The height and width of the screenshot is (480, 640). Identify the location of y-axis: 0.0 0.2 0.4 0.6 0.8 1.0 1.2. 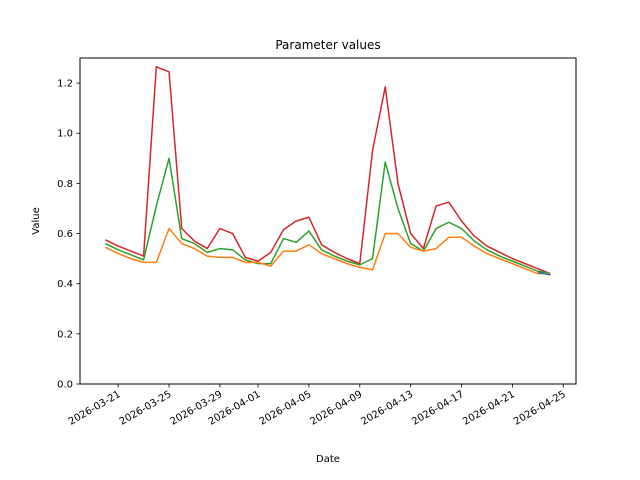
(68, 235).